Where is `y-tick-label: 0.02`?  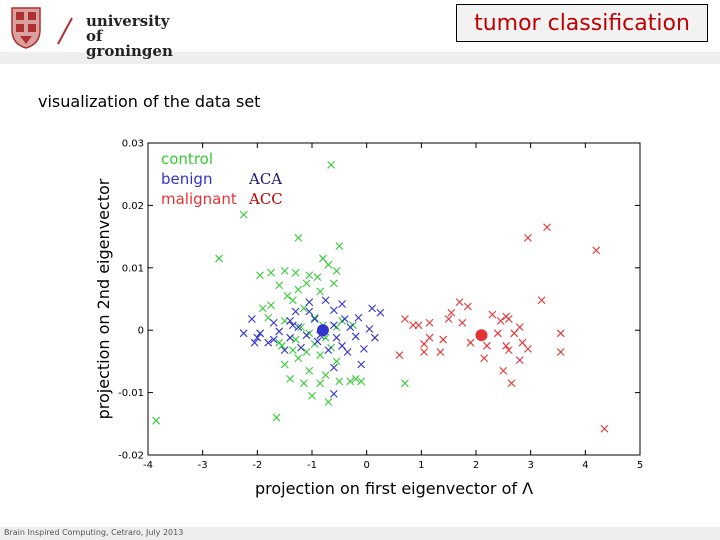
y-tick-label: 0.02 is located at coordinates (133, 206).